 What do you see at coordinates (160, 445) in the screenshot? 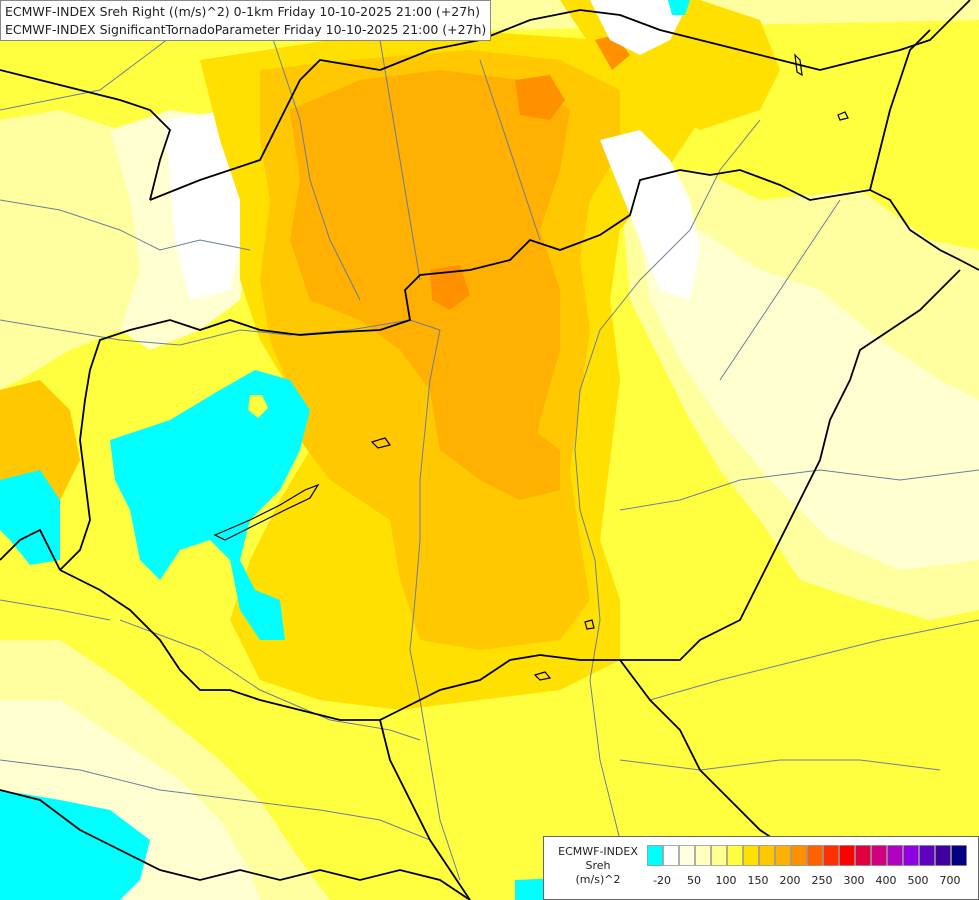
I see `border-hungary-west` at bounding box center [160, 445].